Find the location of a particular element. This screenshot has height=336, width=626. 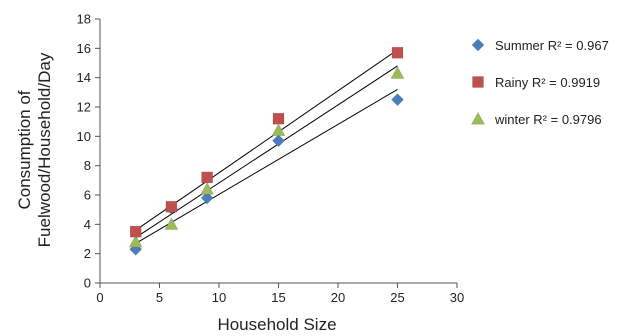

x-tick-label: 0 is located at coordinates (99, 297).